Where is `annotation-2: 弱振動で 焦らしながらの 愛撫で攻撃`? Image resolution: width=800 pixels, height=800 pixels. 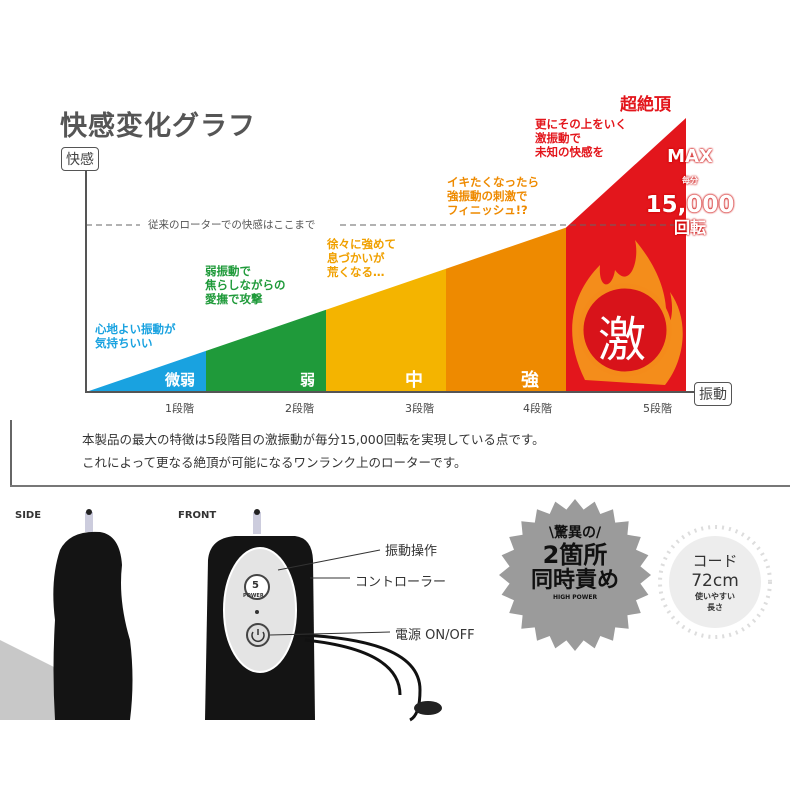 annotation-2: 弱振動で 焦らしながらの 愛撫で攻撃 is located at coordinates (245, 285).